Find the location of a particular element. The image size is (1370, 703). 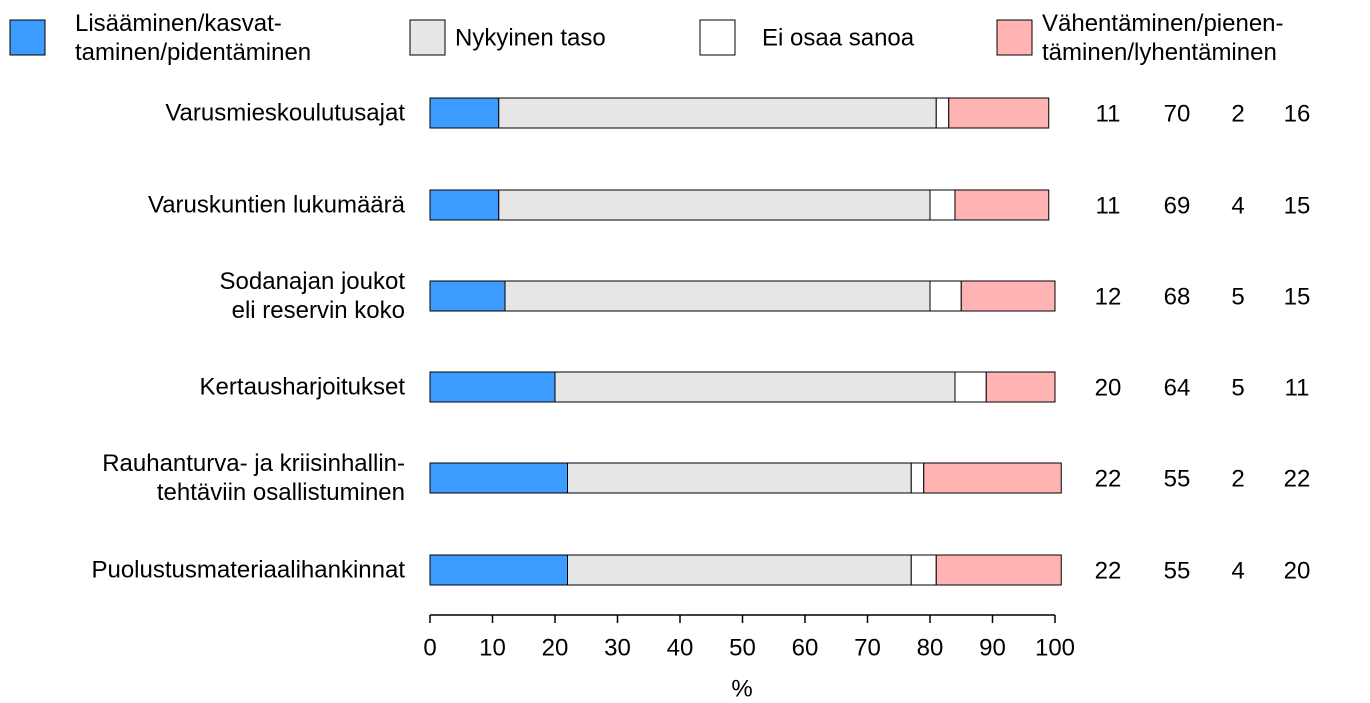

x-tick-label: 50 is located at coordinates (742, 647).